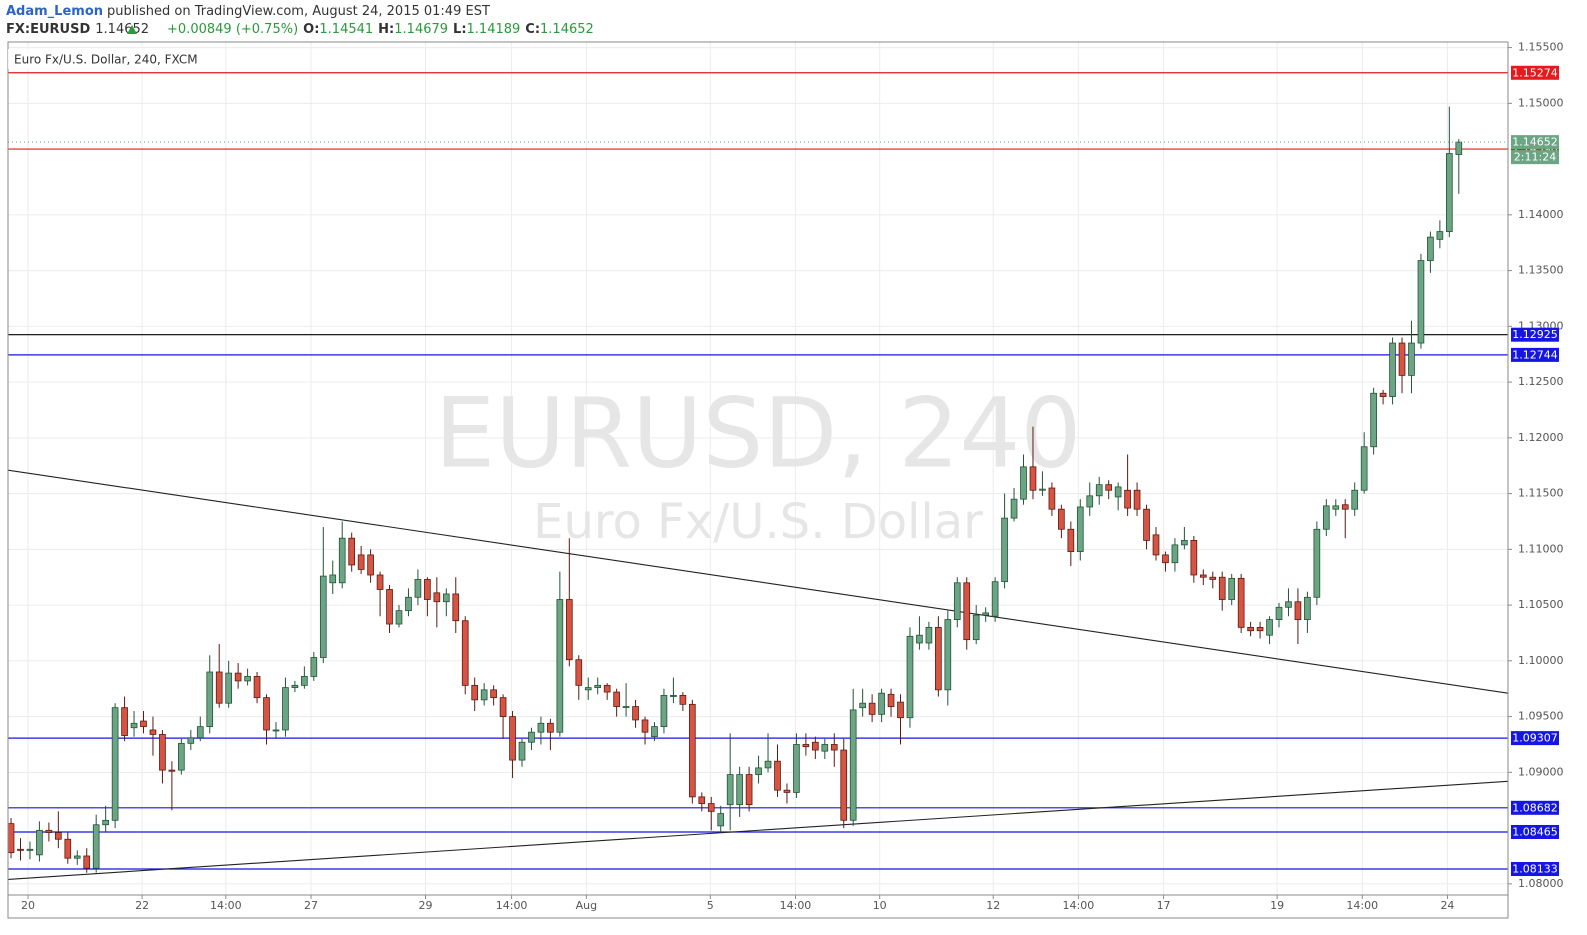 Image resolution: width=1587 pixels, height=935 pixels. I want to click on y-tick-label: 1.15000, so click(1541, 102).